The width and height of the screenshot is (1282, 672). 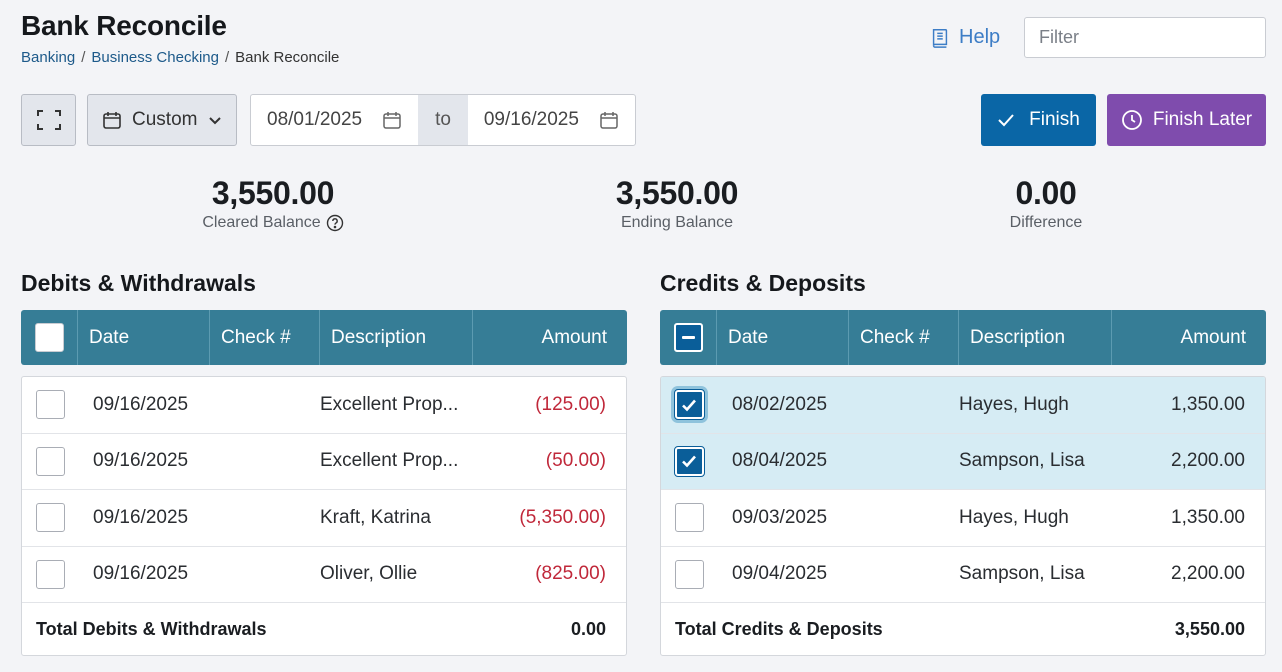 I want to click on credits-select-all-cell, so click(x=688, y=337).